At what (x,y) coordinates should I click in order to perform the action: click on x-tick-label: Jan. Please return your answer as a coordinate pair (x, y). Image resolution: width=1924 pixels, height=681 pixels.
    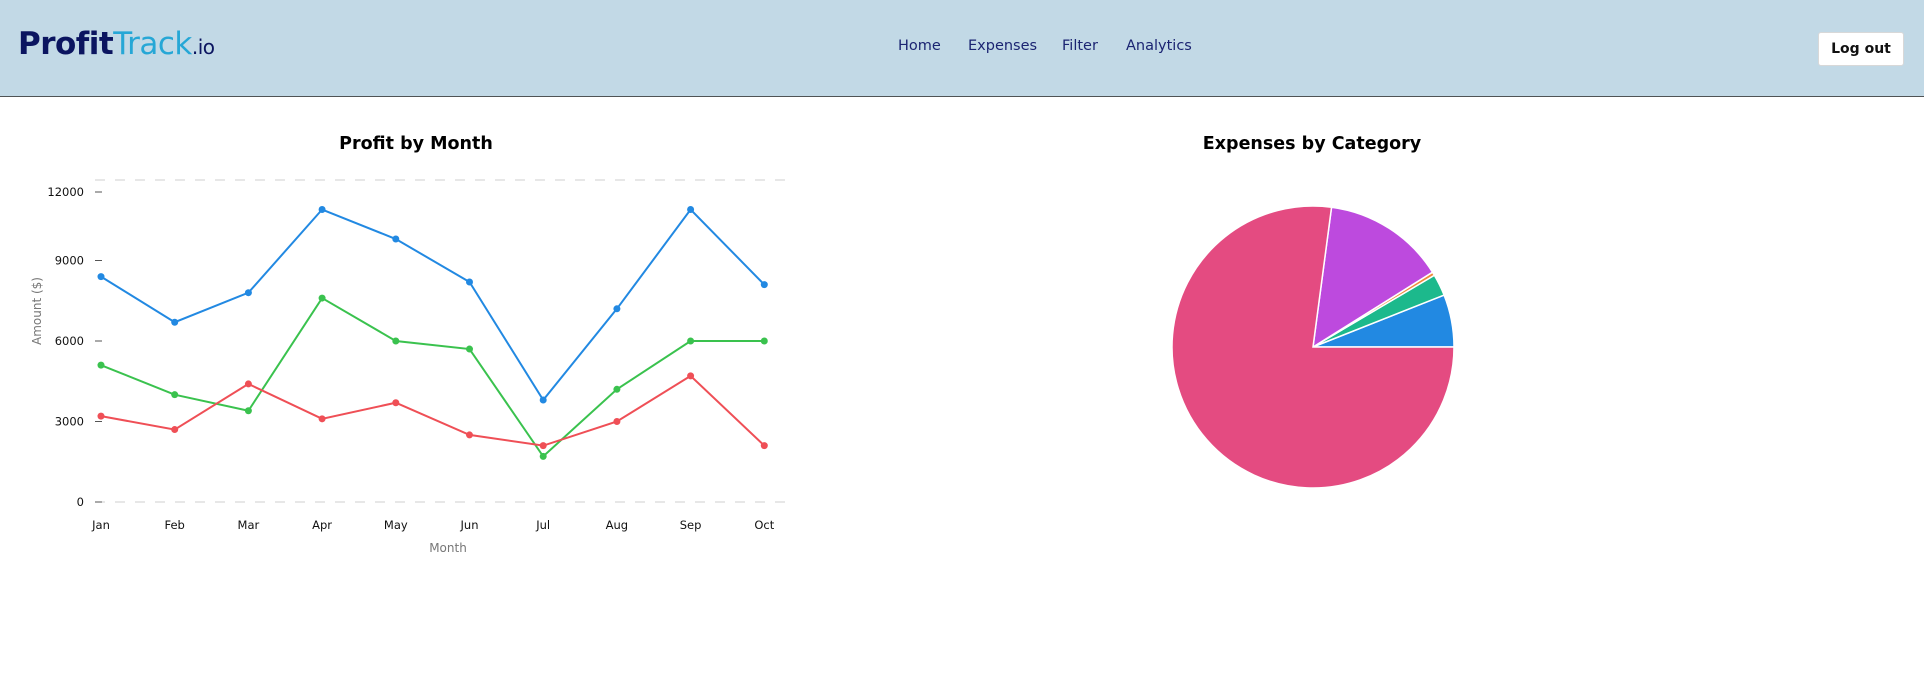
    Looking at the image, I should click on (100, 525).